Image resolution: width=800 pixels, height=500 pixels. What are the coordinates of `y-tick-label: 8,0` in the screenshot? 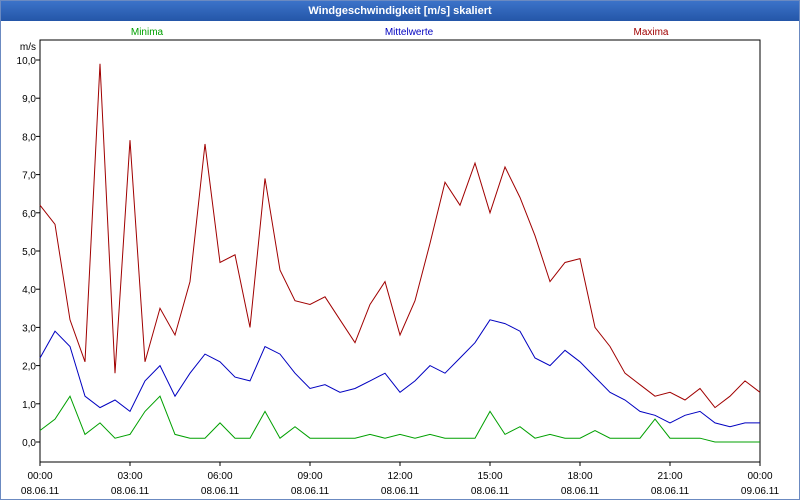 It's located at (29, 137).